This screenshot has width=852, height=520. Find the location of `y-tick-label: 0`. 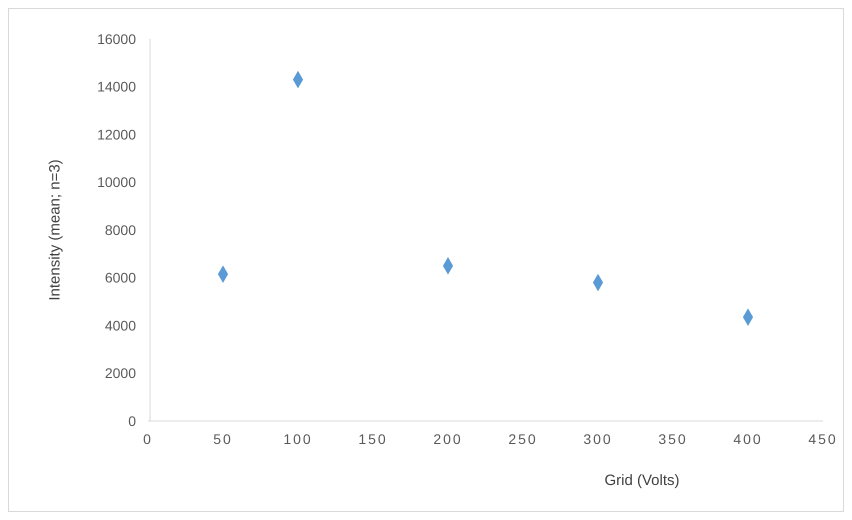

y-tick-label: 0 is located at coordinates (132, 420).